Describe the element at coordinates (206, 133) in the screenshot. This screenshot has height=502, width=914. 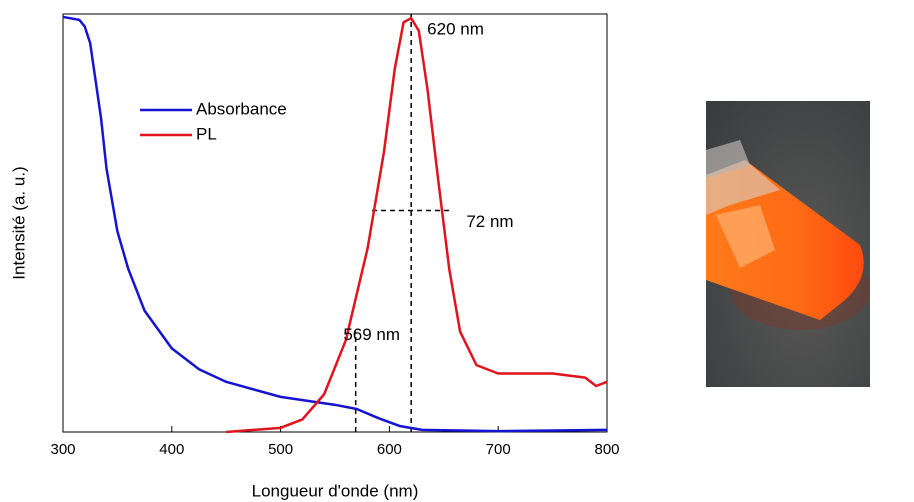
I see `legend-label: PL` at that location.